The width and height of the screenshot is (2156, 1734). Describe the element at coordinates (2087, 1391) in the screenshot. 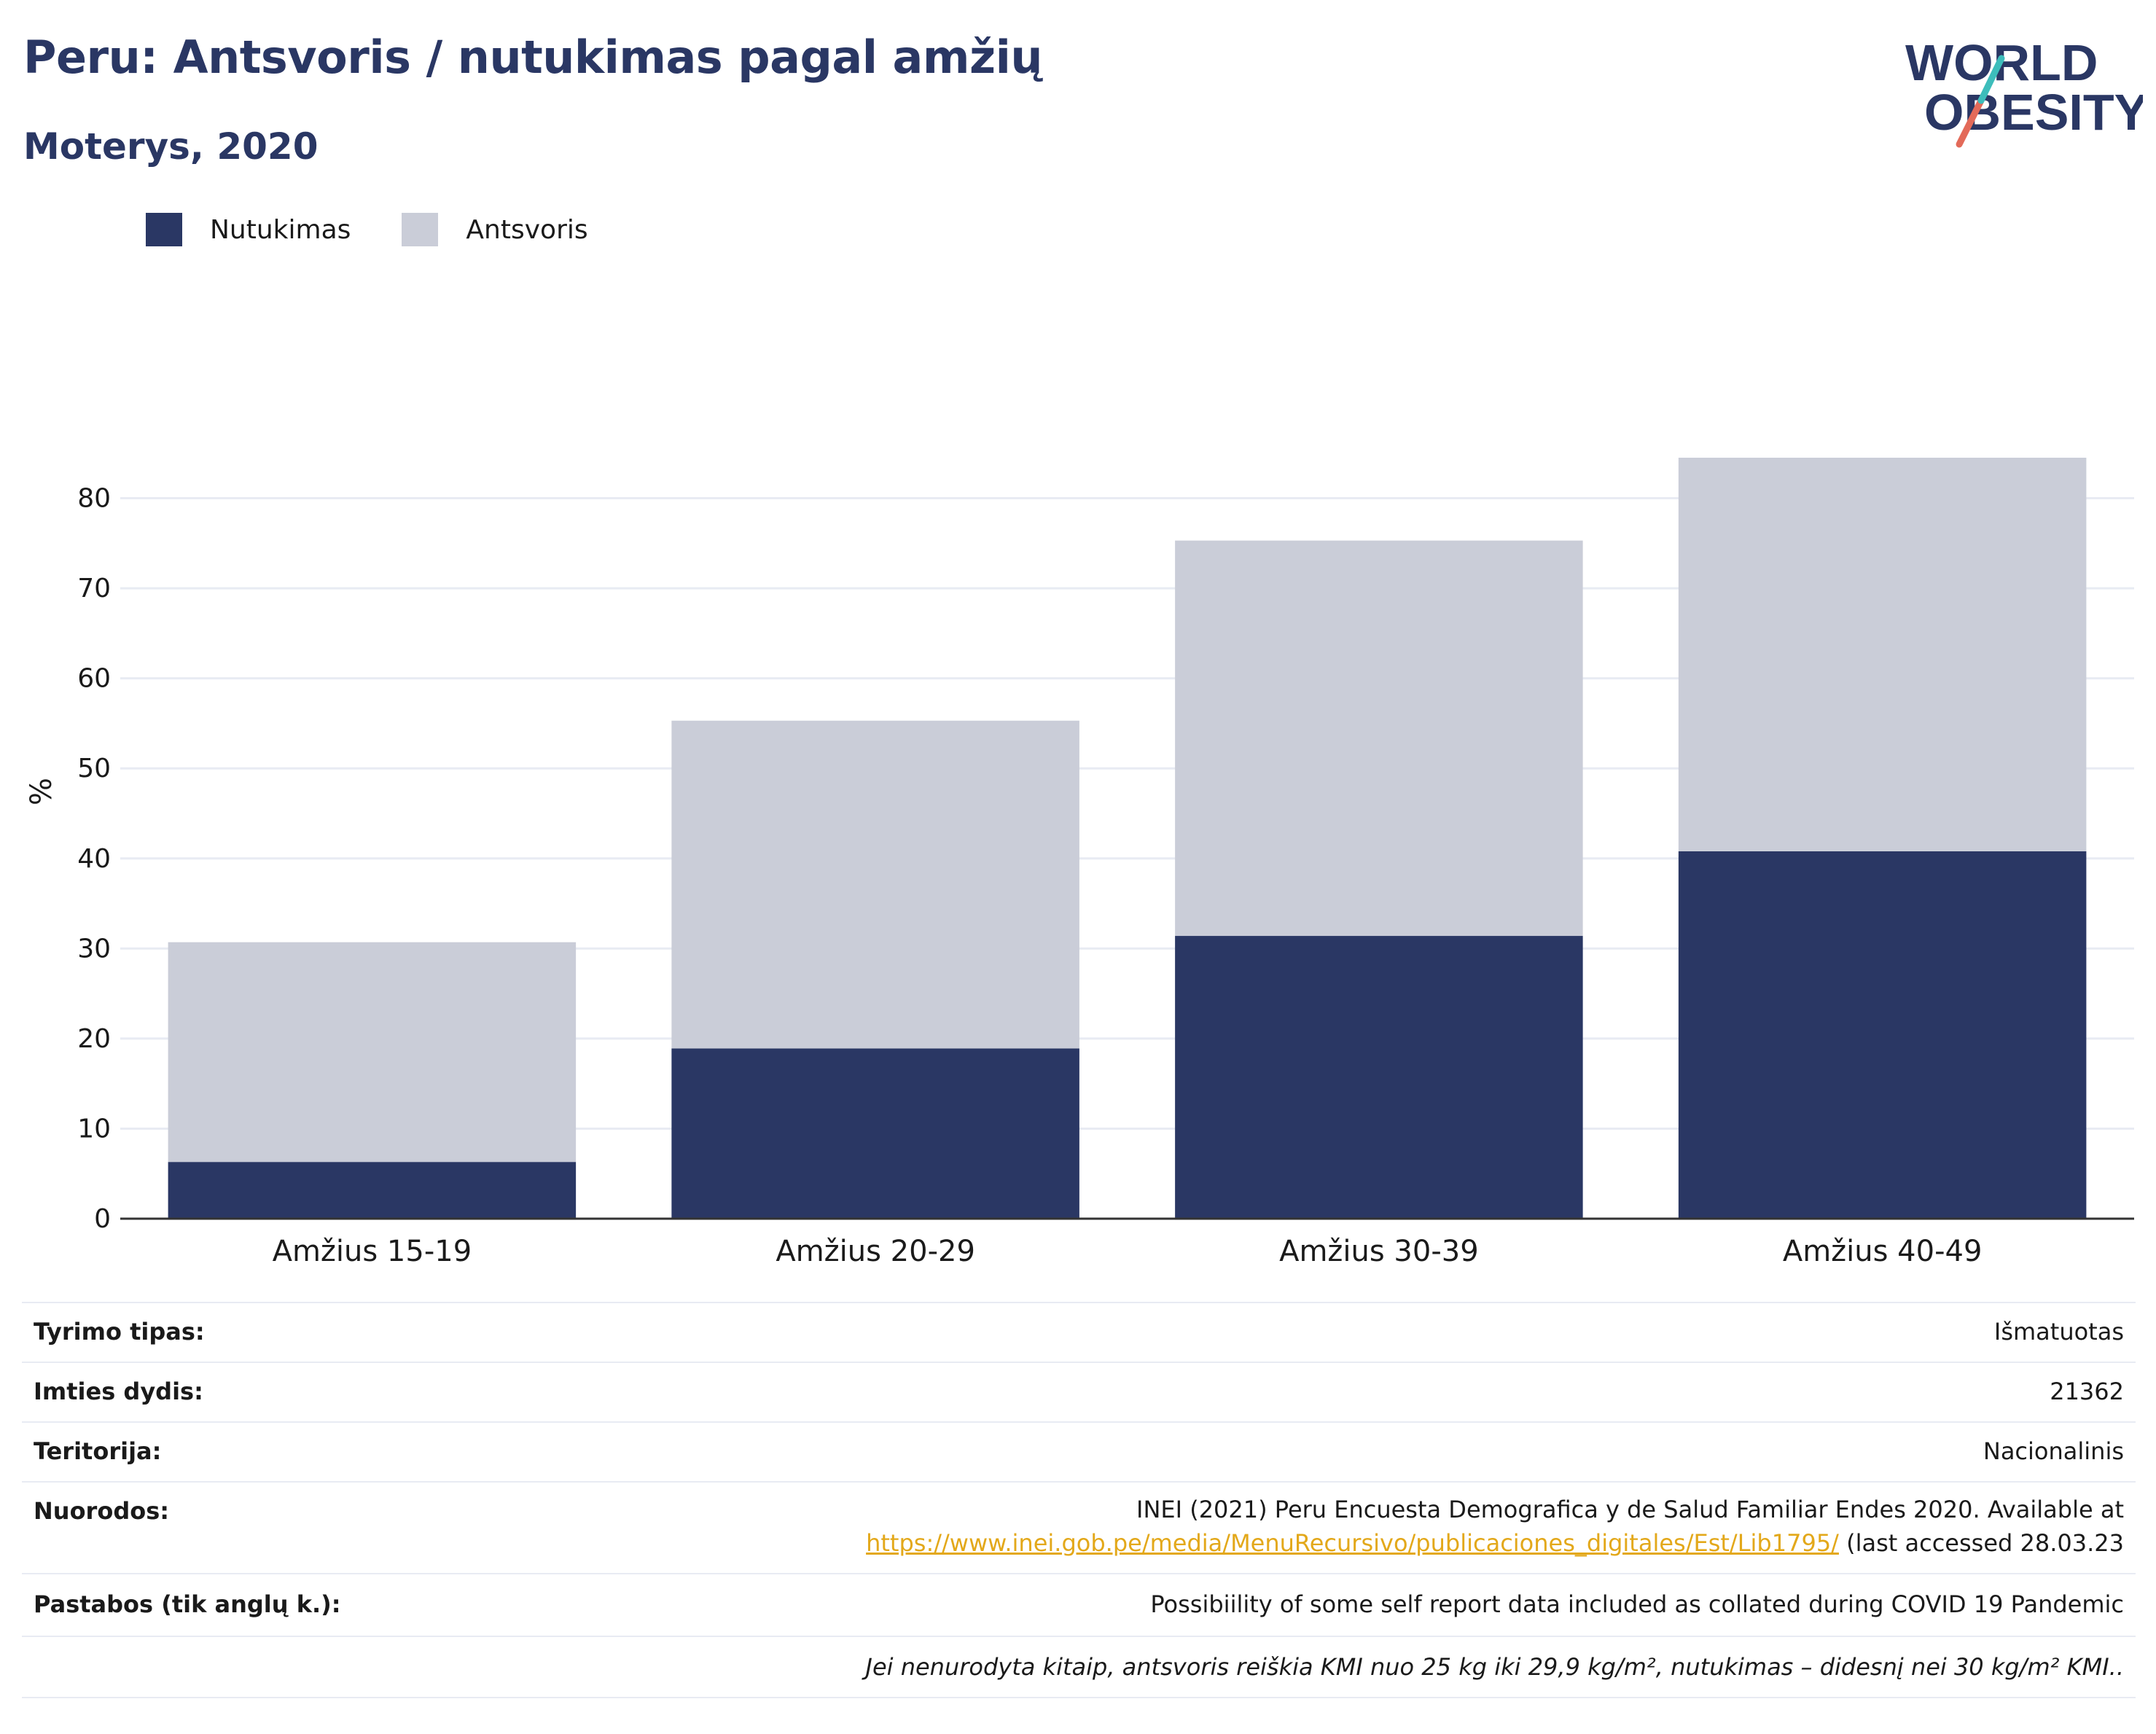

I see `info-value: 21362` at that location.